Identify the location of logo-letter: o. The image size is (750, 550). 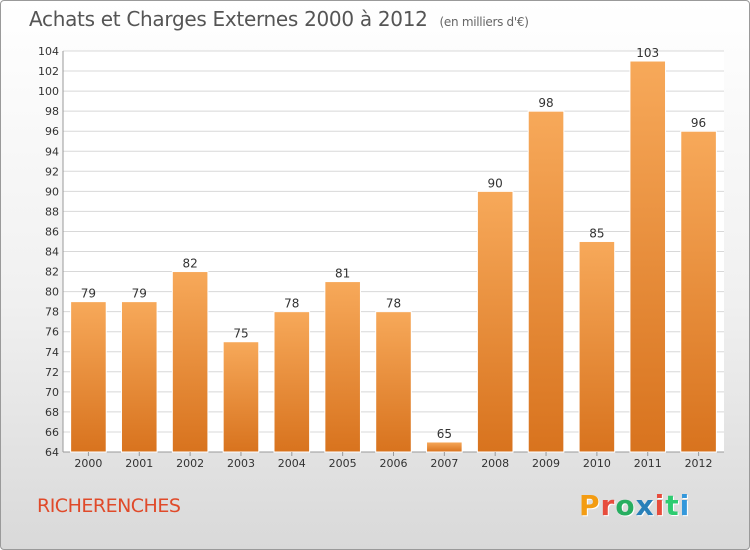
(625, 505).